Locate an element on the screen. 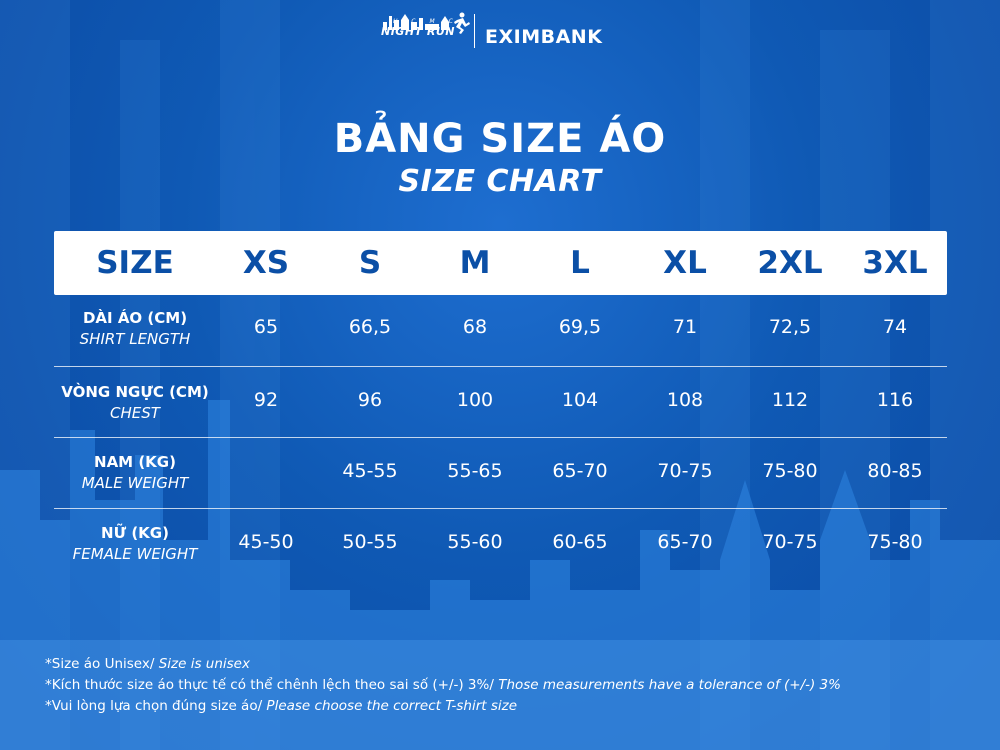  table-cell: 60-65 is located at coordinates (580, 542).